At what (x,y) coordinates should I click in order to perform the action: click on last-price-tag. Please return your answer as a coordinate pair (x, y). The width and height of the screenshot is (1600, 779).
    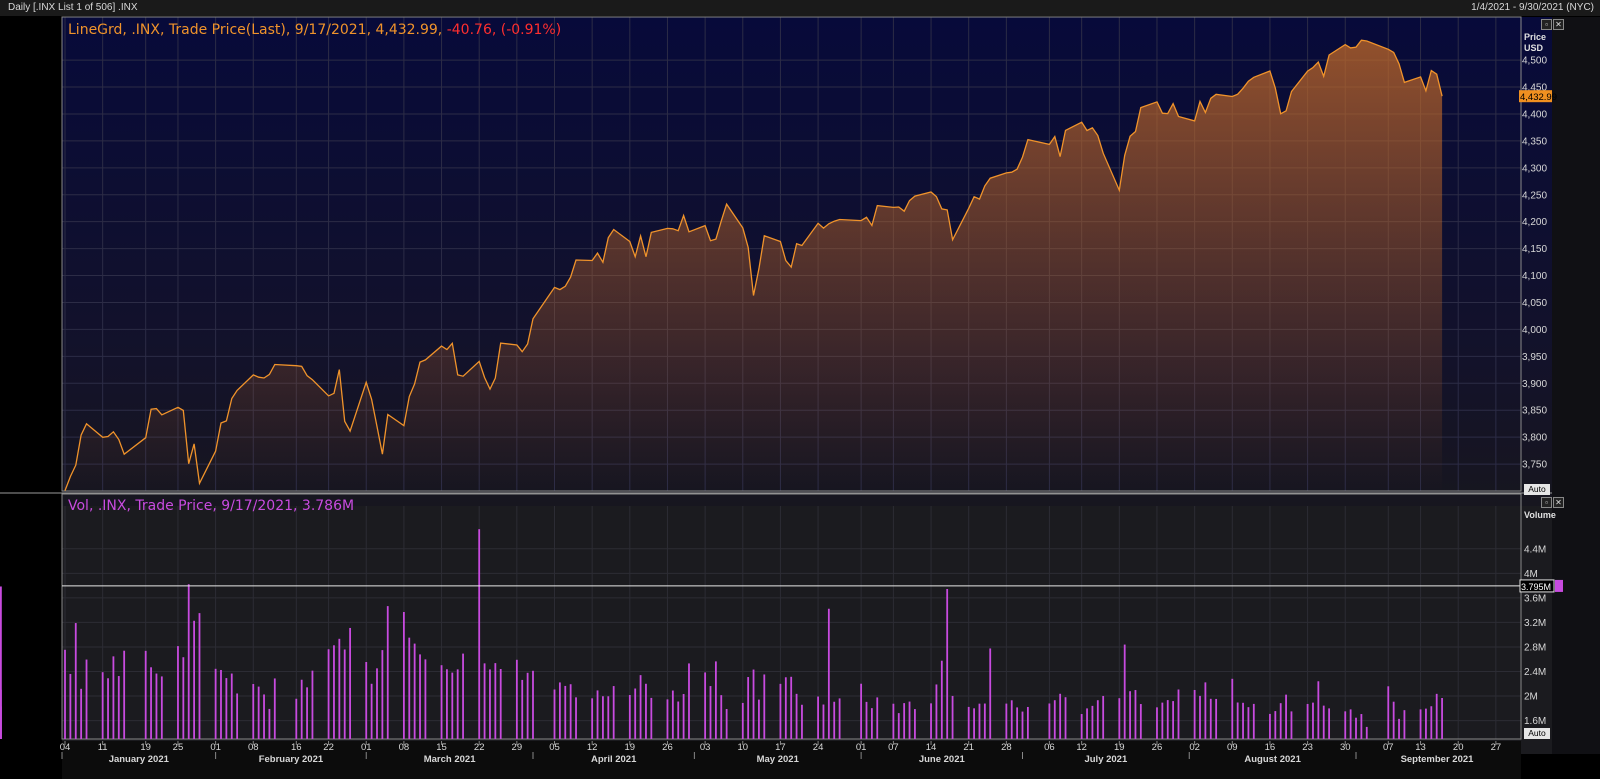
    Looking at the image, I should click on (1535, 96).